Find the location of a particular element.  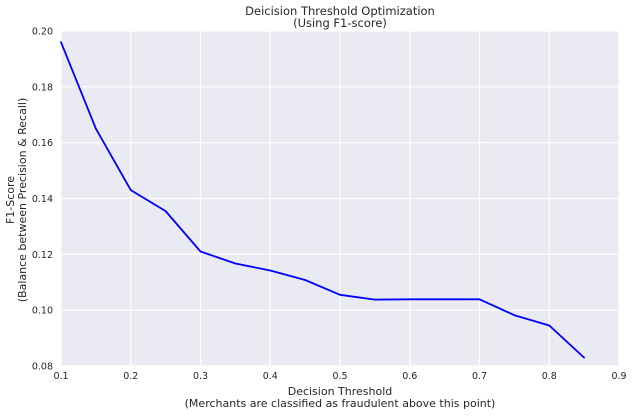

chart-subtitle: (Using F1-score) is located at coordinates (340, 23).